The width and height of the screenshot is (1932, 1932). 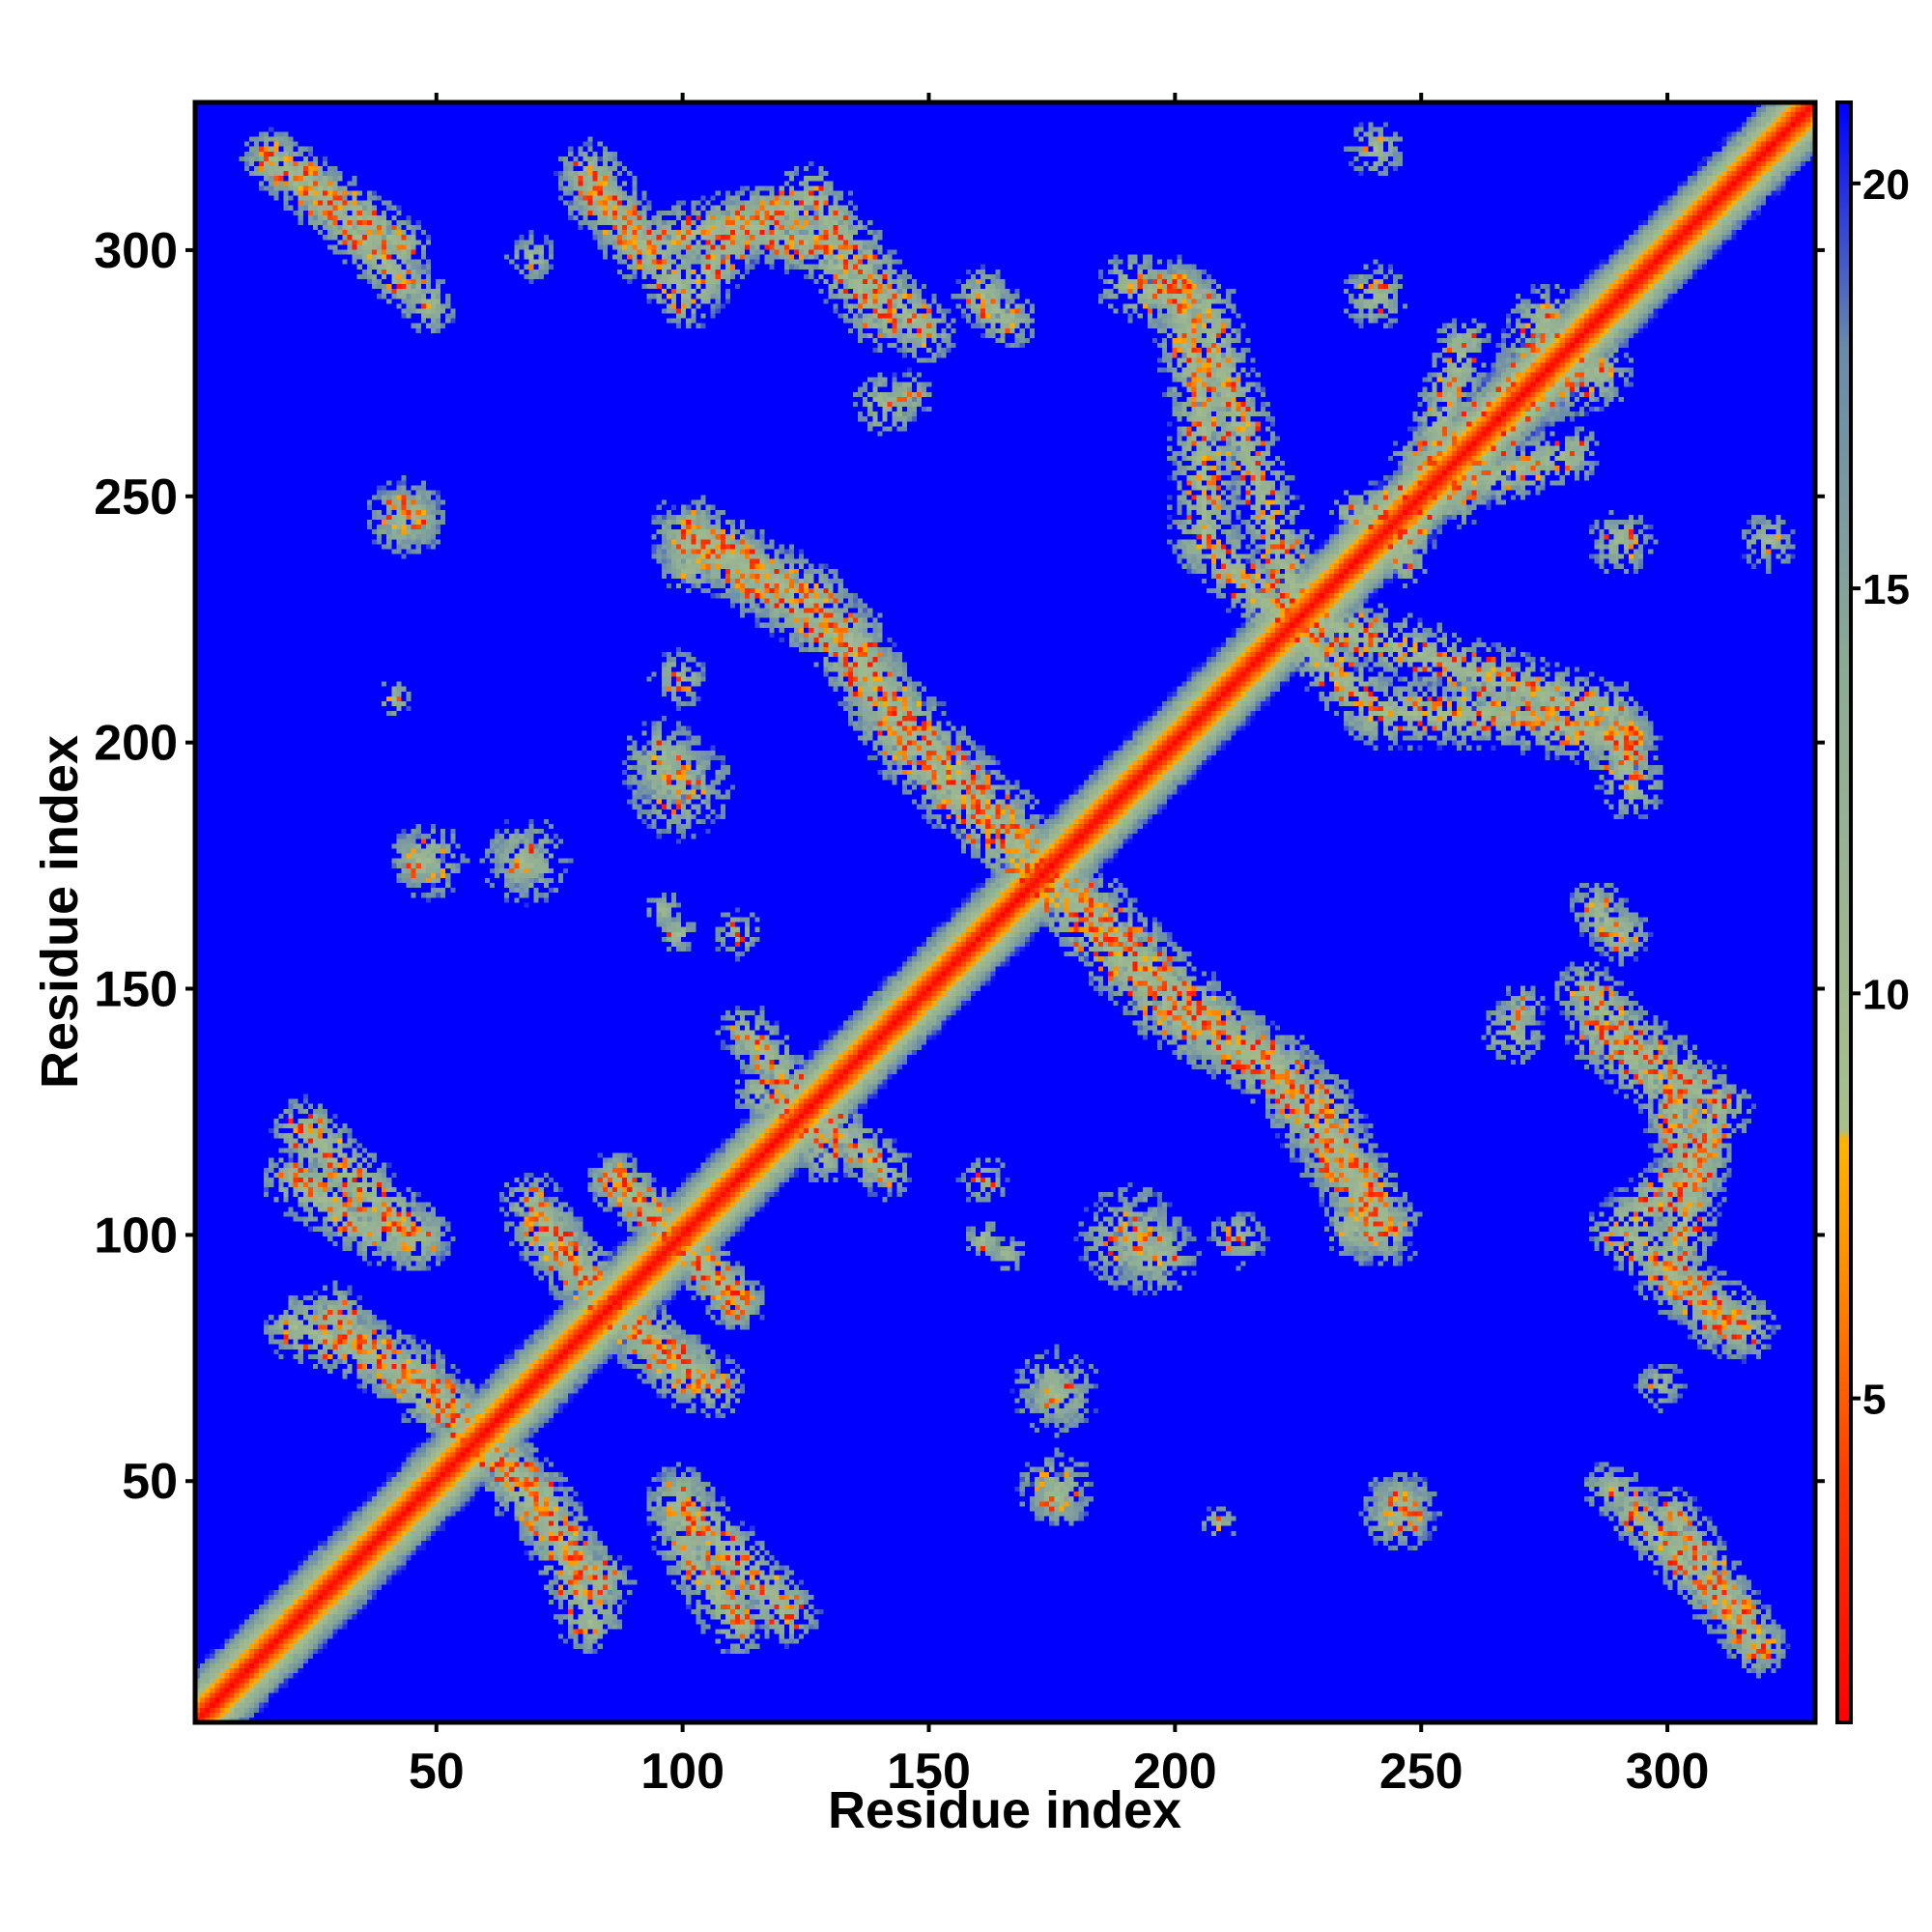 I want to click on y-tick-label: 250, so click(x=136, y=497).